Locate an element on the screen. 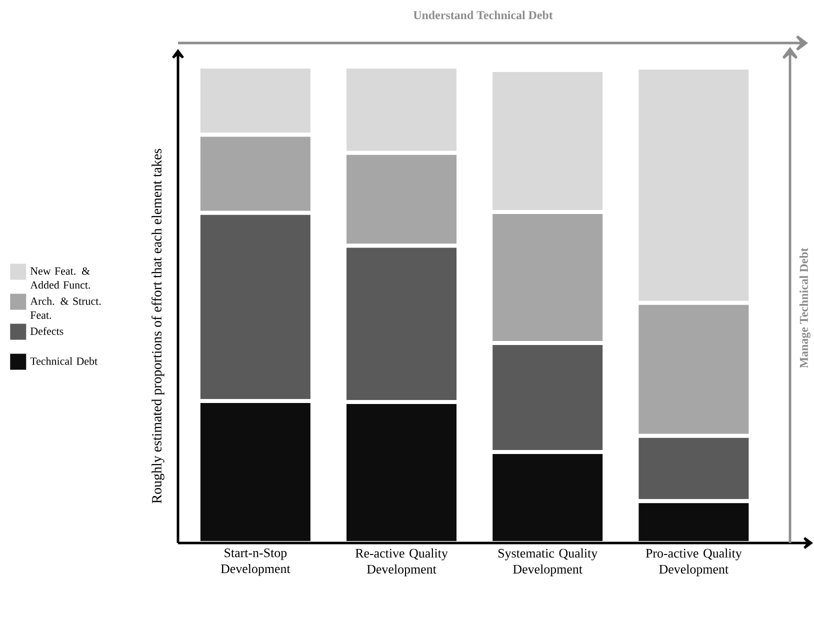 This screenshot has width=814, height=618. legend-label: Defects is located at coordinates (47, 331).